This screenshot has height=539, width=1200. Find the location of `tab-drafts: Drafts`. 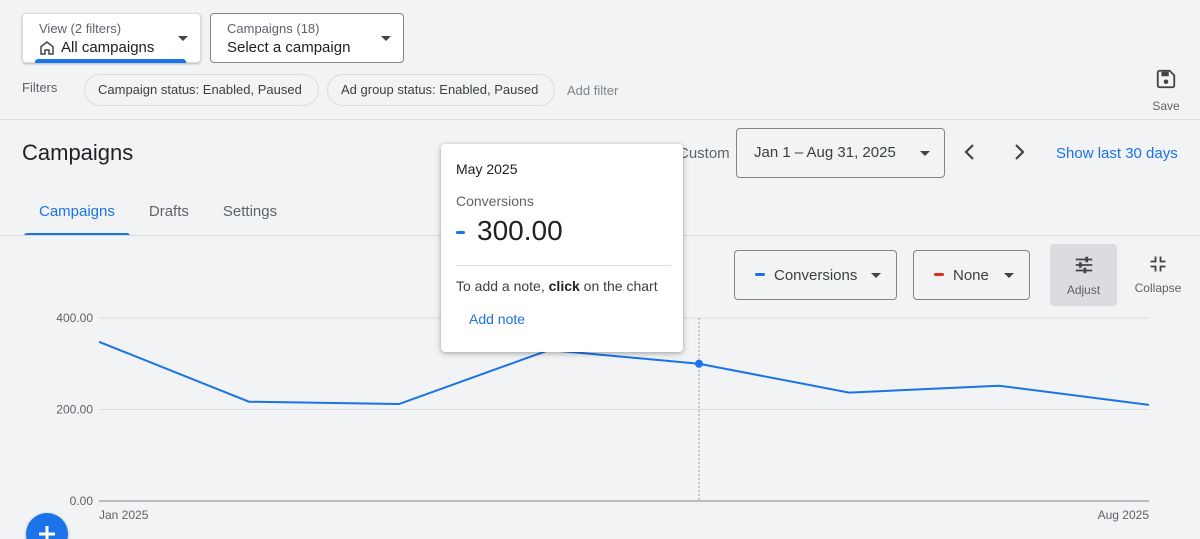

tab-drafts: Drafts is located at coordinates (168, 211).